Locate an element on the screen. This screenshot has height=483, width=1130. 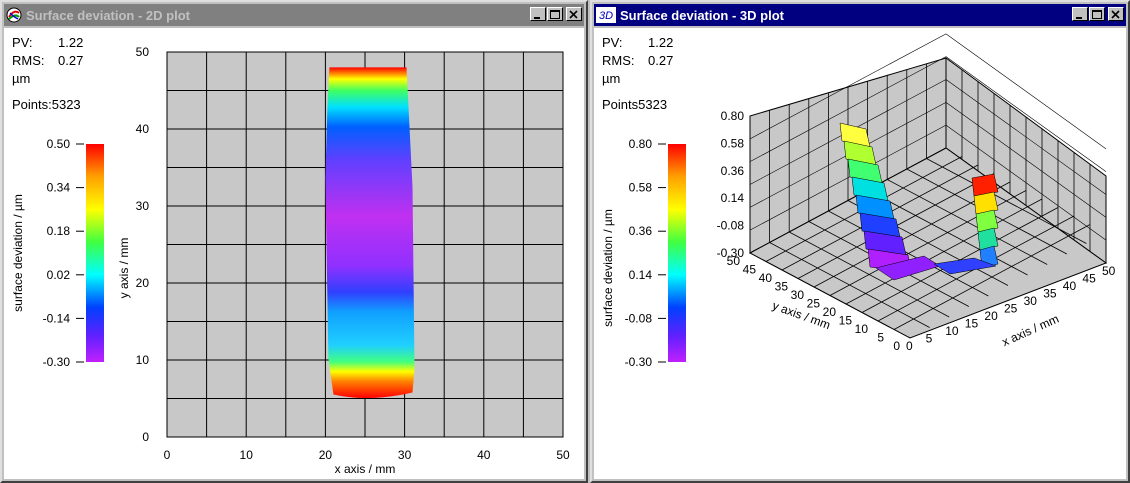
x-tick-label: 0 is located at coordinates (167, 455).